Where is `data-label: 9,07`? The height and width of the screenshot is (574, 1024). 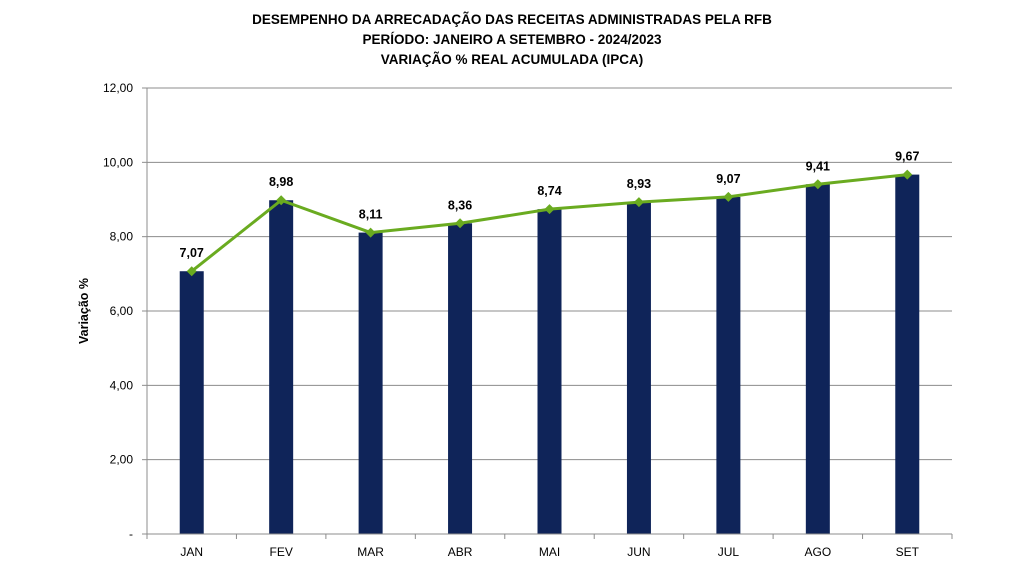 data-label: 9,07 is located at coordinates (728, 179).